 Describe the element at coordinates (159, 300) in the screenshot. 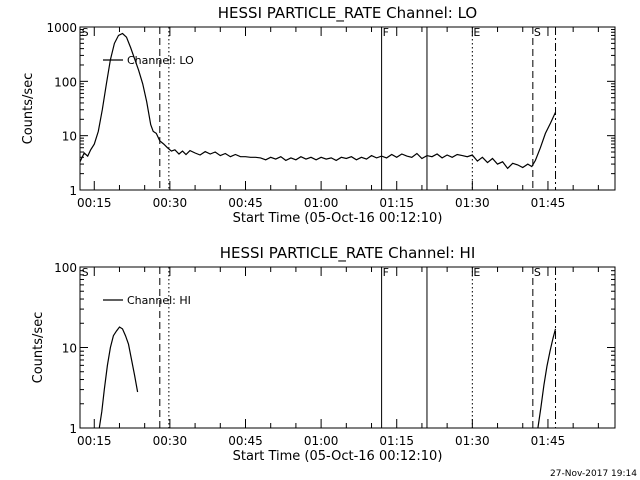

I see `legend-label: Channel: HI` at that location.